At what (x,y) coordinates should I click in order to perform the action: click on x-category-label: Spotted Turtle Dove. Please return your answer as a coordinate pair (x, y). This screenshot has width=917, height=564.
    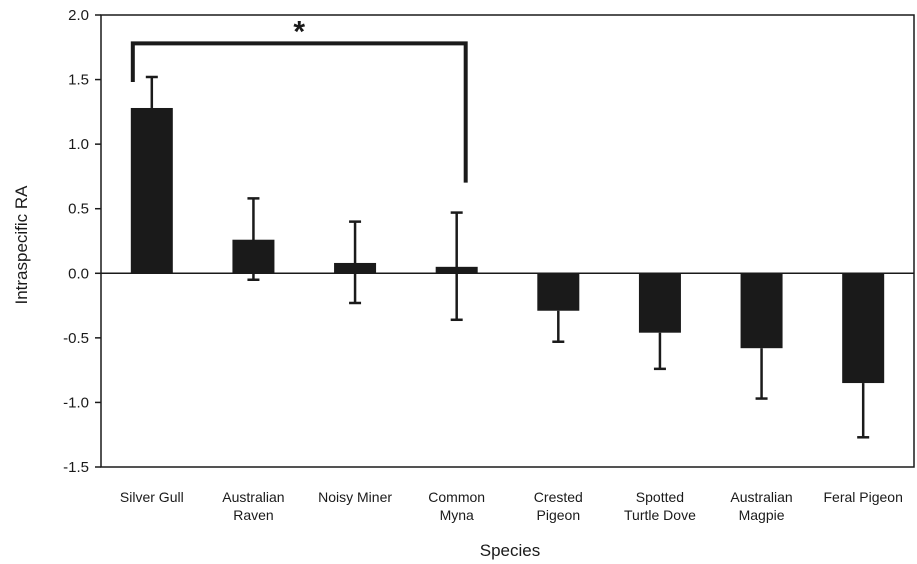
    Looking at the image, I should click on (660, 506).